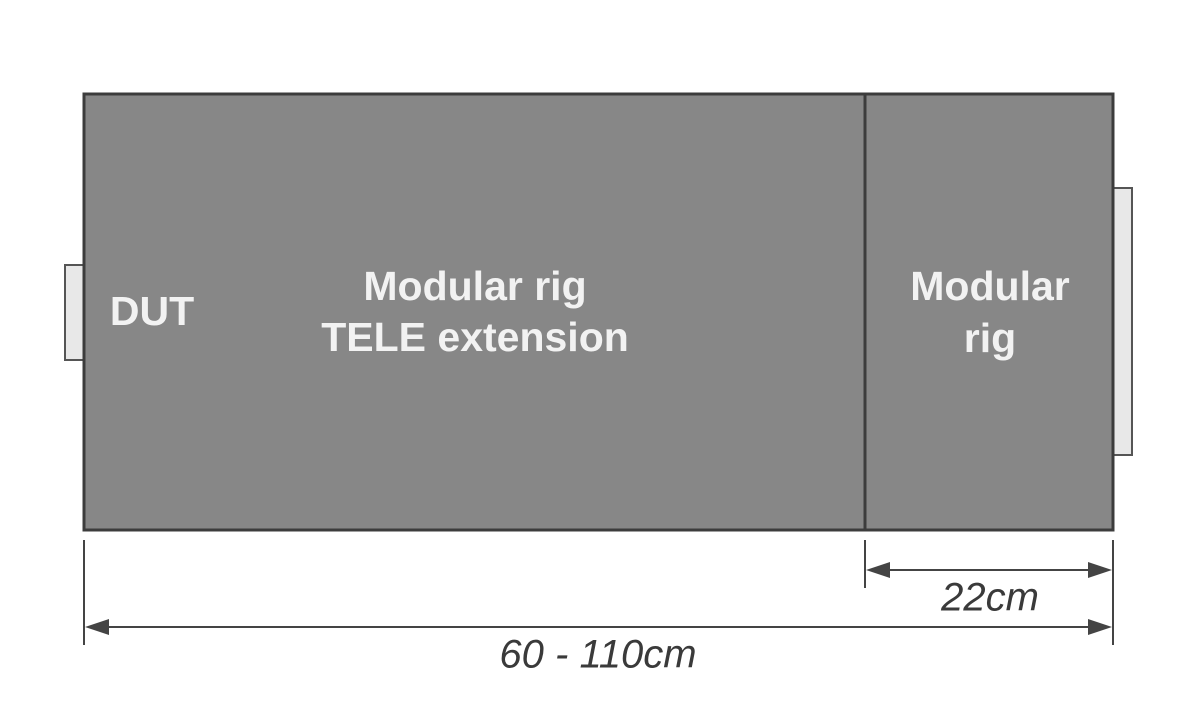 This screenshot has height=716, width=1202. Describe the element at coordinates (990, 338) in the screenshot. I see `node-label: rig` at that location.